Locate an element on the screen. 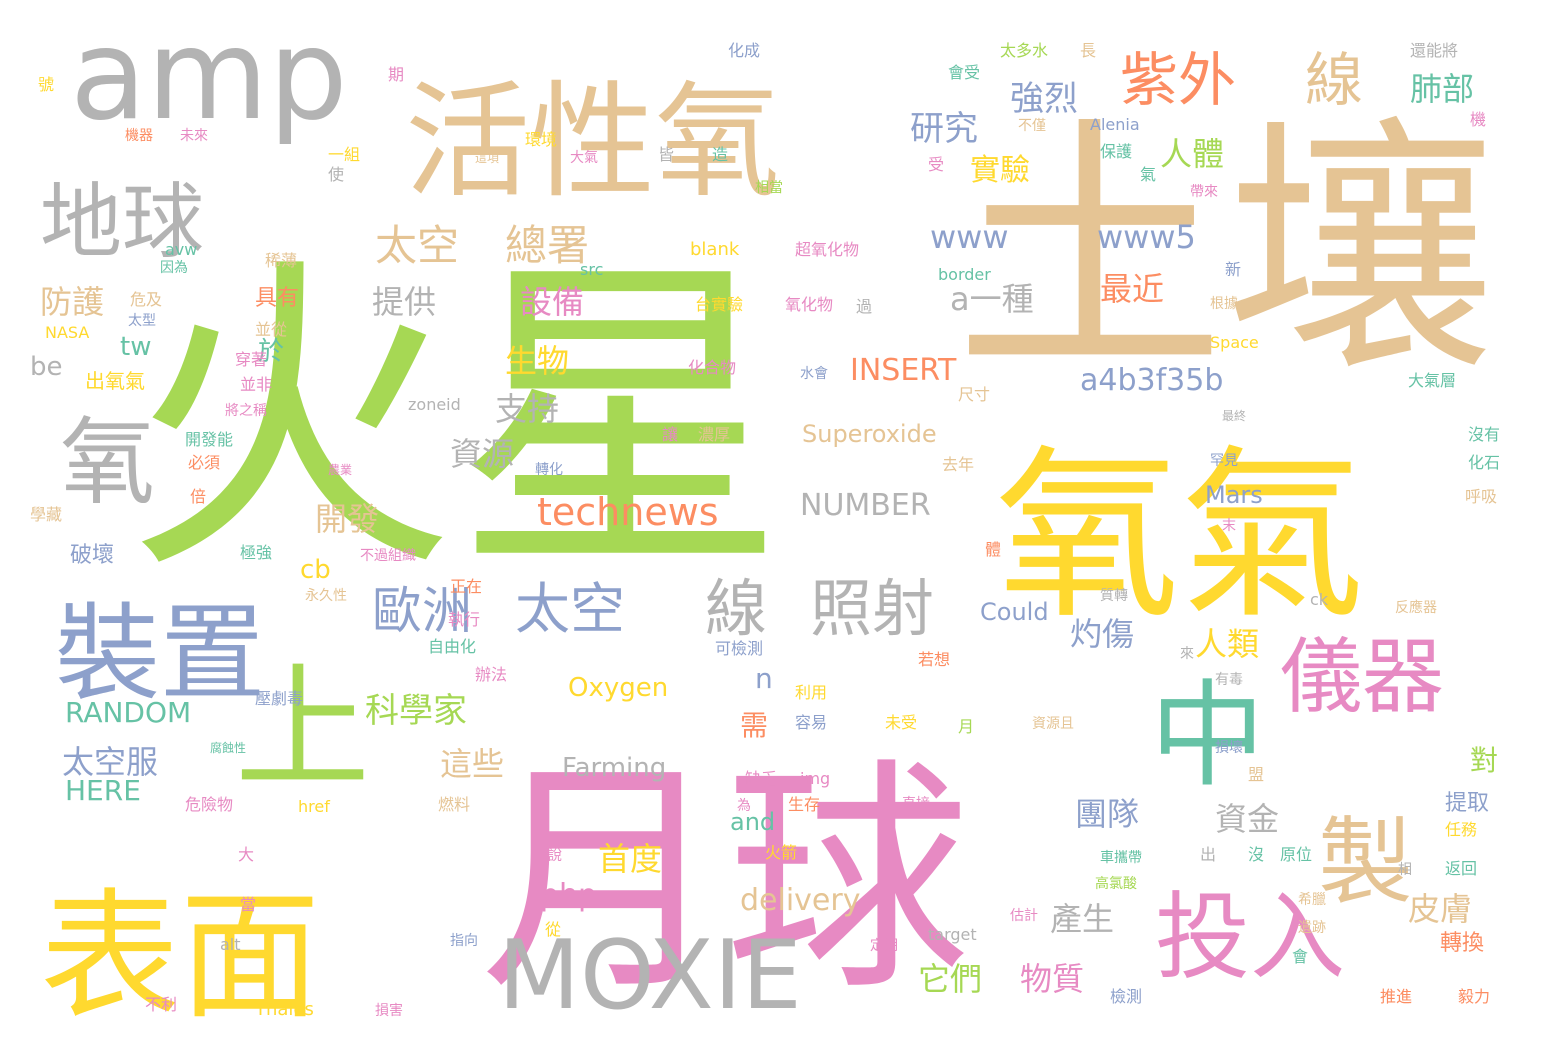 Image resolution: width=1548 pixels, height=1052 pixels. cloud-word: 科學家 is located at coordinates (416, 711).